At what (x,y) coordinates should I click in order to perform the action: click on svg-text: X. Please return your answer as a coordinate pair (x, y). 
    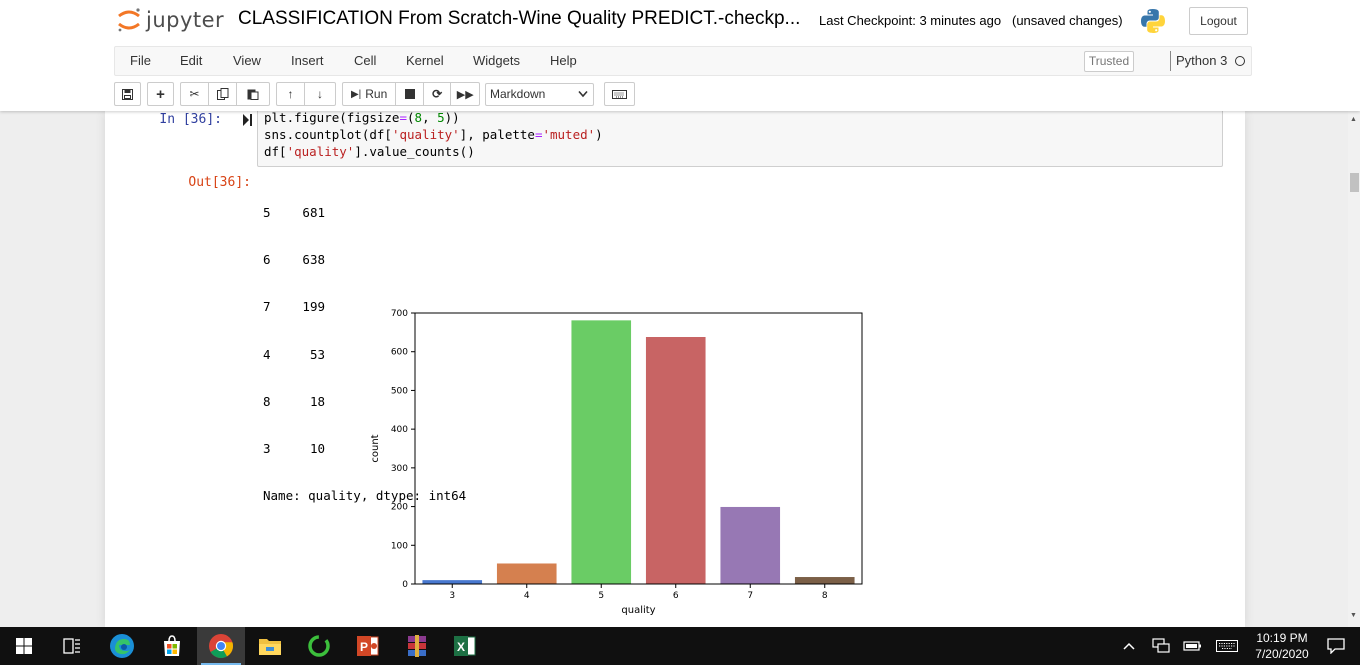
    Looking at the image, I should click on (461, 647).